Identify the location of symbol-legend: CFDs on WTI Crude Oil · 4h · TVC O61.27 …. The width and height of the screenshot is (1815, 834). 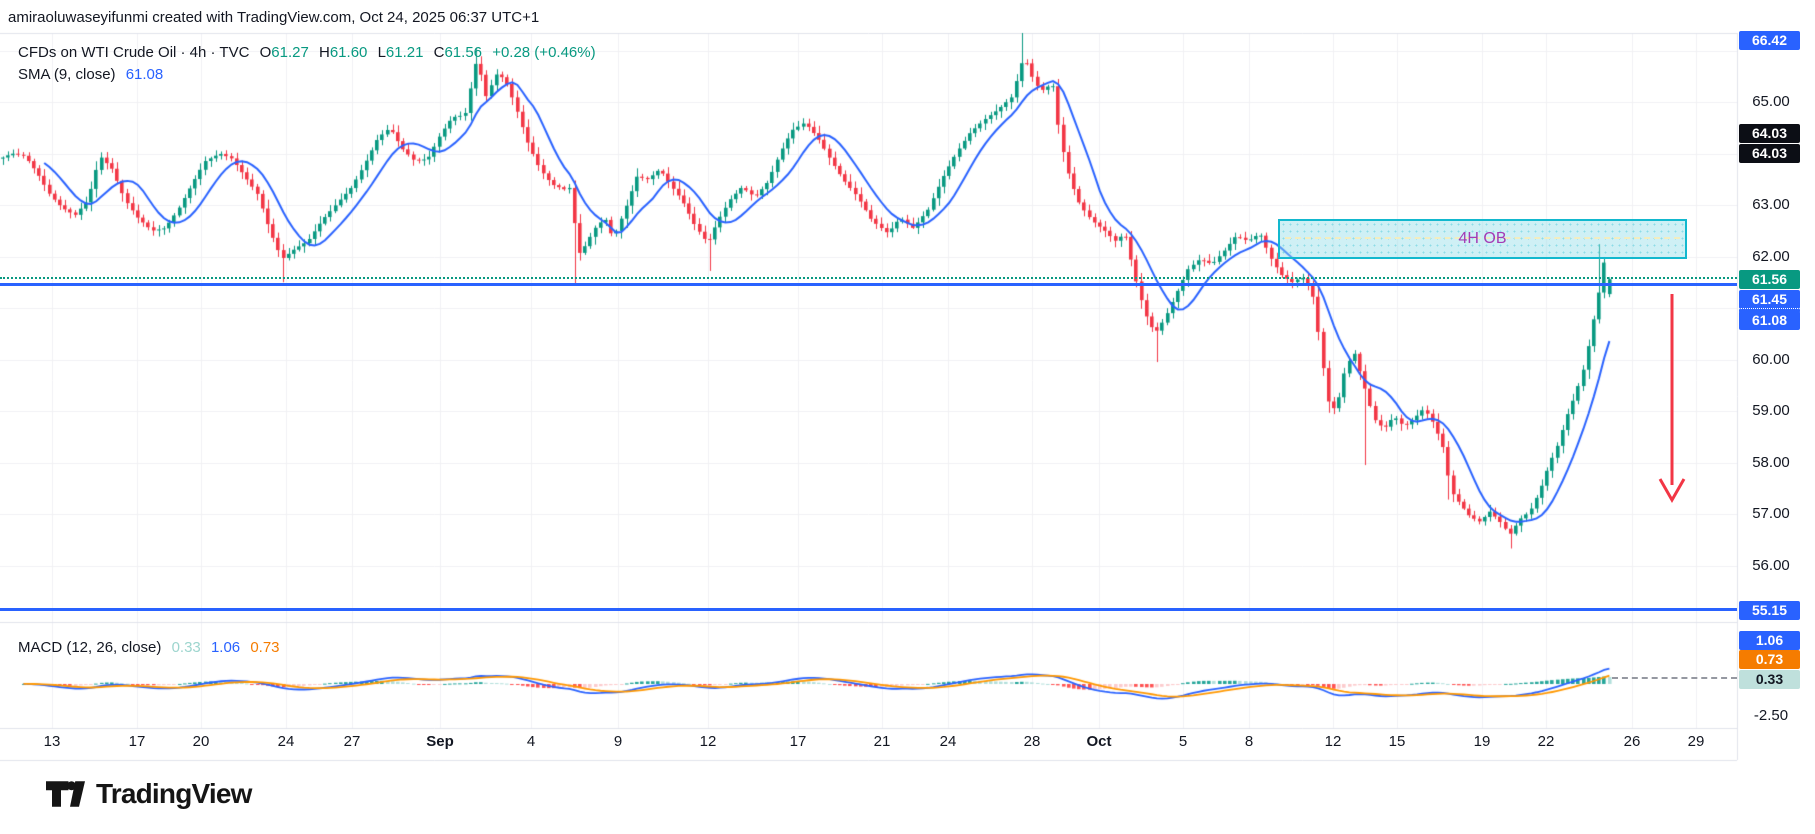
(307, 52).